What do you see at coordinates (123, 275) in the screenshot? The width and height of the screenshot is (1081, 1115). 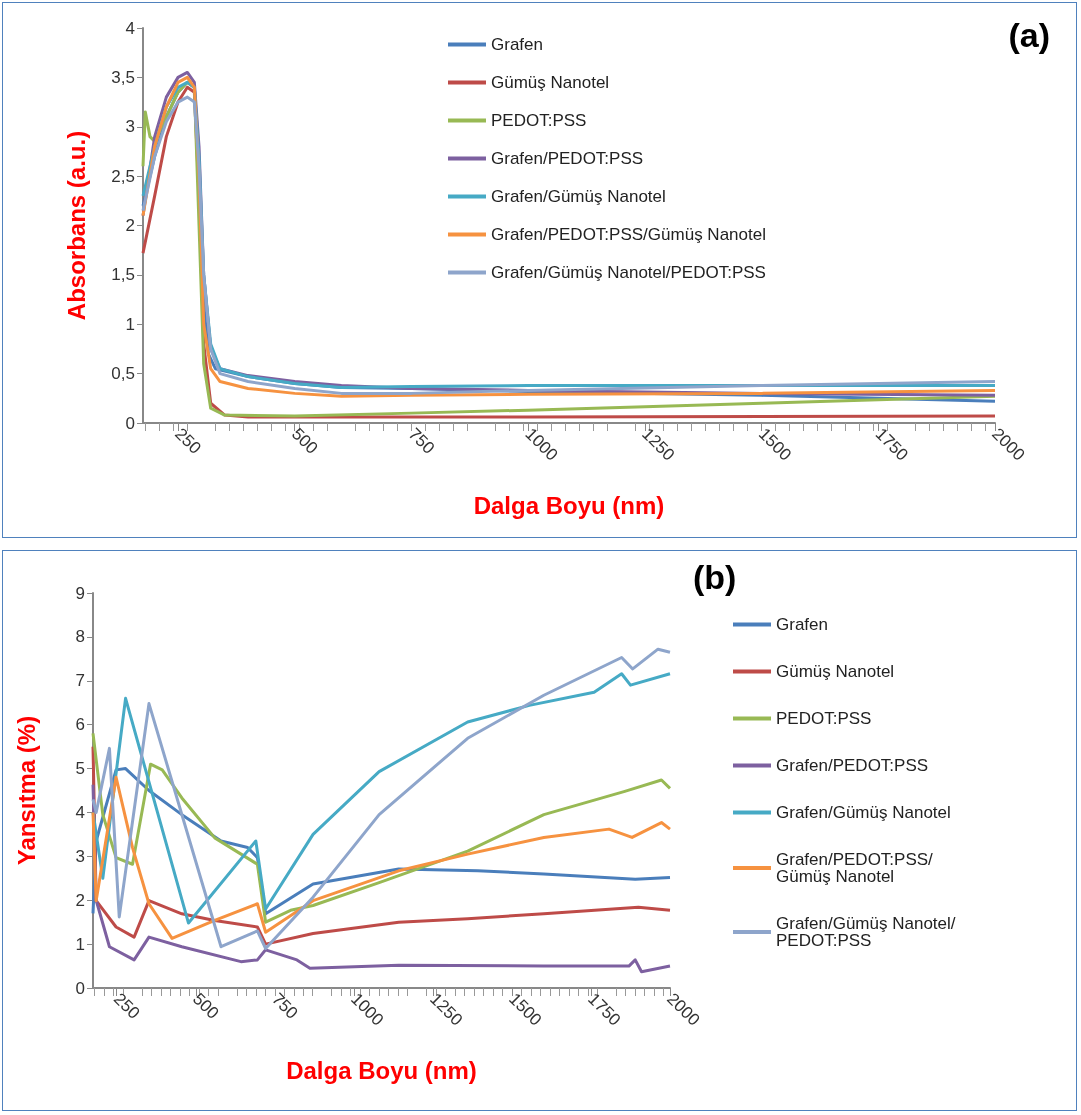 I see `y-tick-label: 1,5` at bounding box center [123, 275].